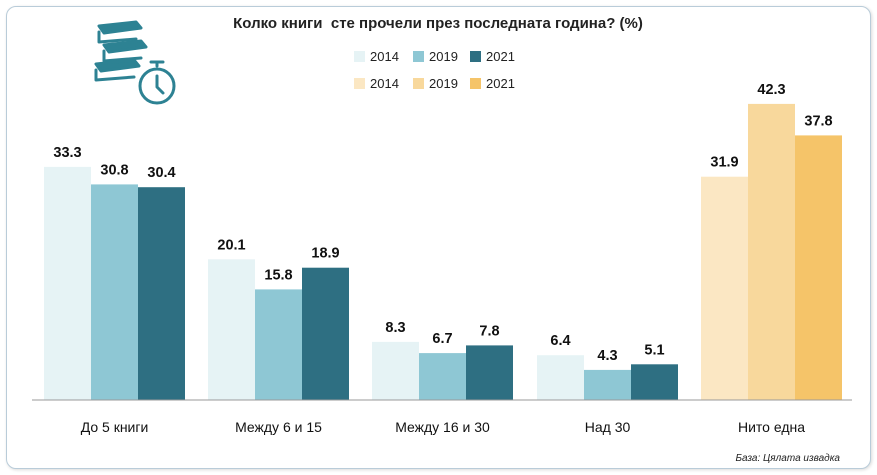 The width and height of the screenshot is (877, 475). What do you see at coordinates (607, 384) in the screenshot?
I see `bar-3-2019` at bounding box center [607, 384].